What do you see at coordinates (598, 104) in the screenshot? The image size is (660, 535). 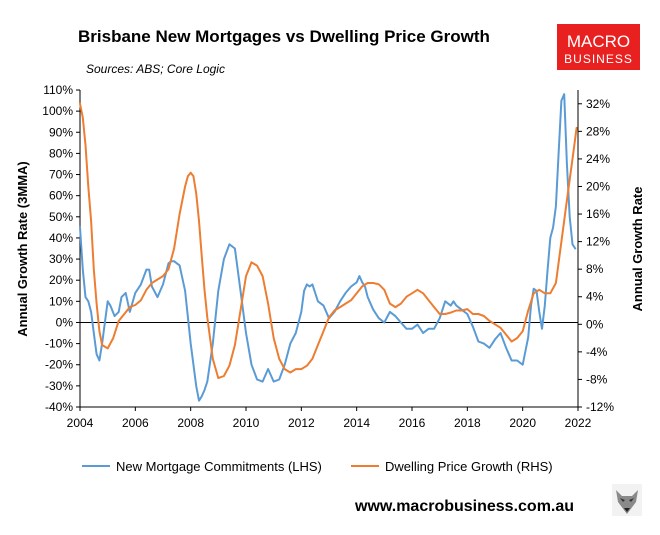 I see `right-tick-label: 32%` at bounding box center [598, 104].